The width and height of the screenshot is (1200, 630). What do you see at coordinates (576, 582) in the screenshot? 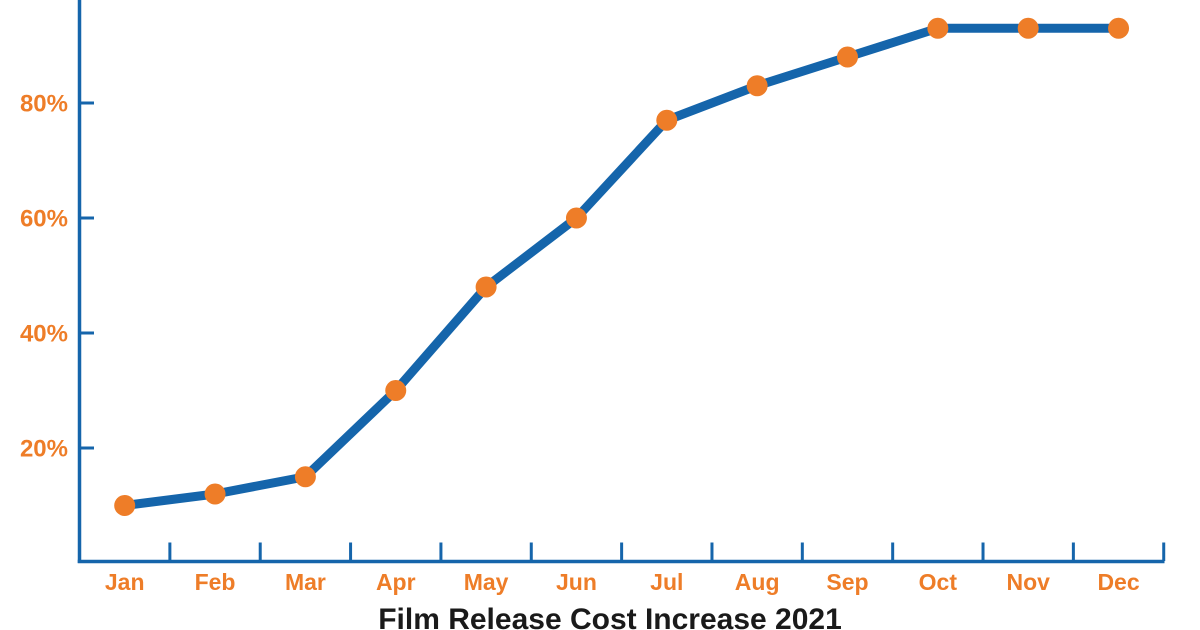
I see `x-tick-label: Jun` at bounding box center [576, 582].